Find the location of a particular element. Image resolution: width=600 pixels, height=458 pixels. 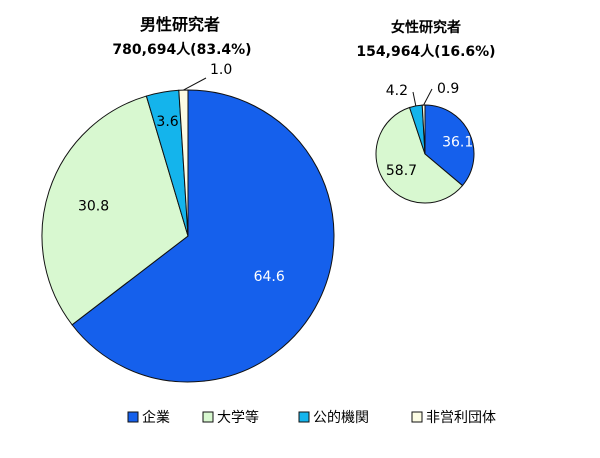

legend-item-kigyo: 企業 is located at coordinates (148, 417).